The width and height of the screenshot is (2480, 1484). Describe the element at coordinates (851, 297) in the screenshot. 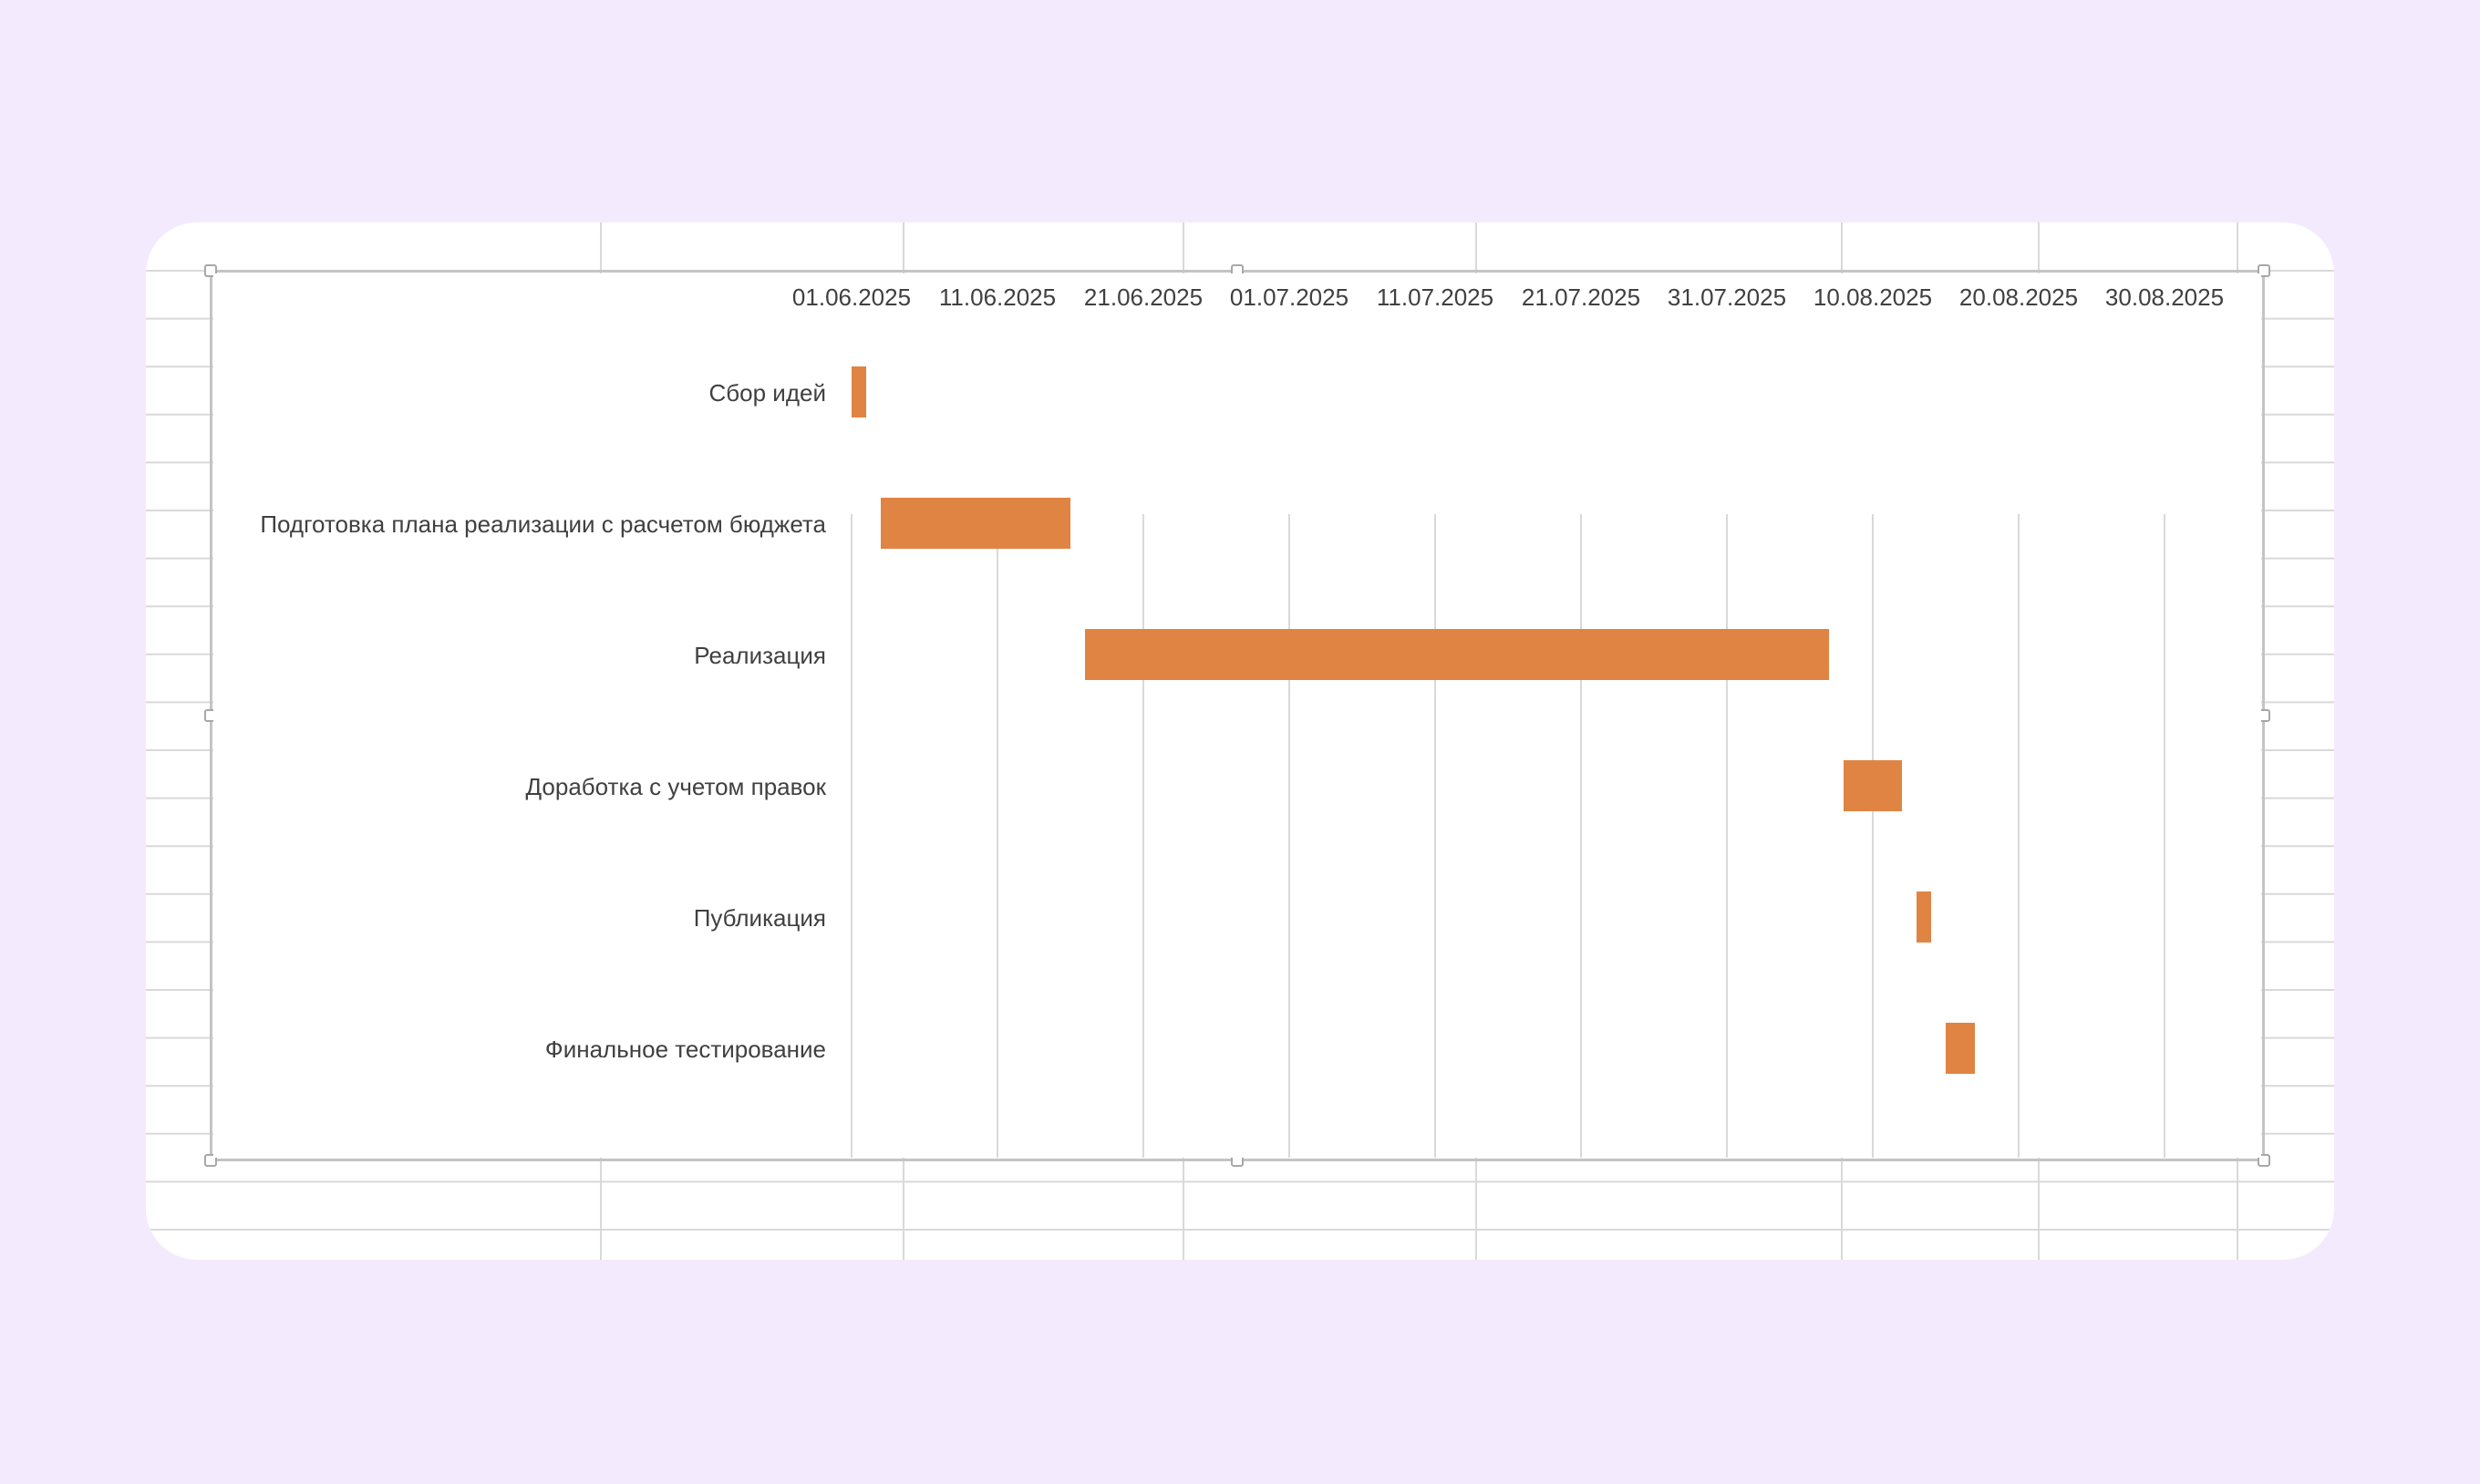

I see `x-tick-label: 01.06.2025` at that location.